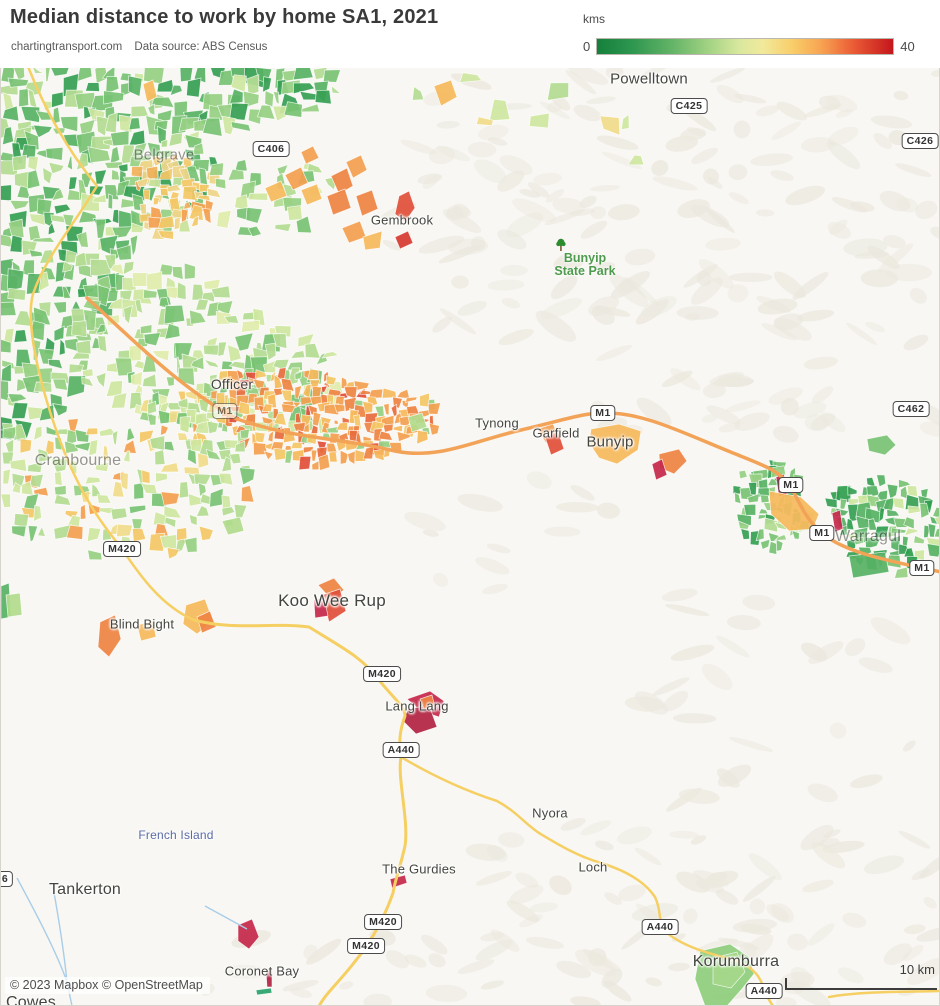 The width and height of the screenshot is (940, 1006). Describe the element at coordinates (917, 969) in the screenshot. I see `scale-bar-label: 10 km` at that location.